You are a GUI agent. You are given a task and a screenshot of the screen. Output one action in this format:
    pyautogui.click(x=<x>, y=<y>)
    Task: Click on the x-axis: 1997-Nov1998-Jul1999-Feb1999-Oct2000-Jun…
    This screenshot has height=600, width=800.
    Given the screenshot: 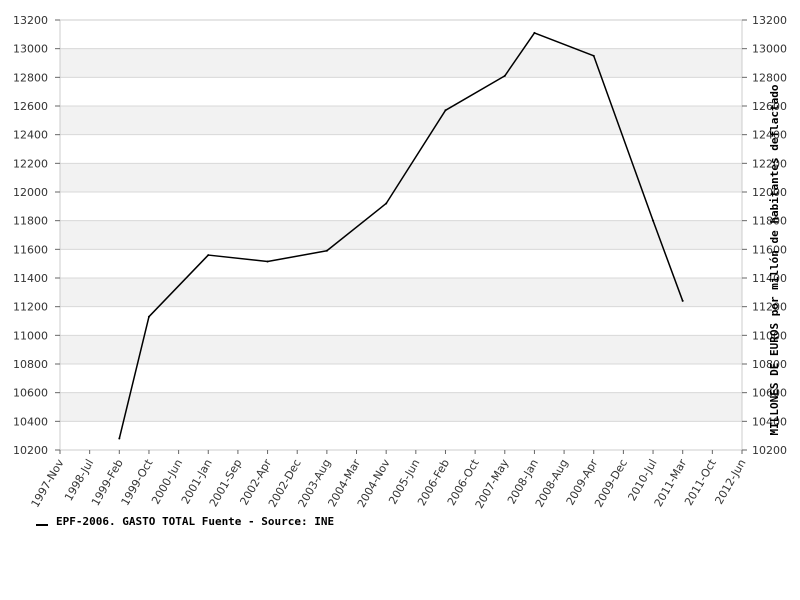 What is the action you would take?
    pyautogui.click(x=389, y=480)
    